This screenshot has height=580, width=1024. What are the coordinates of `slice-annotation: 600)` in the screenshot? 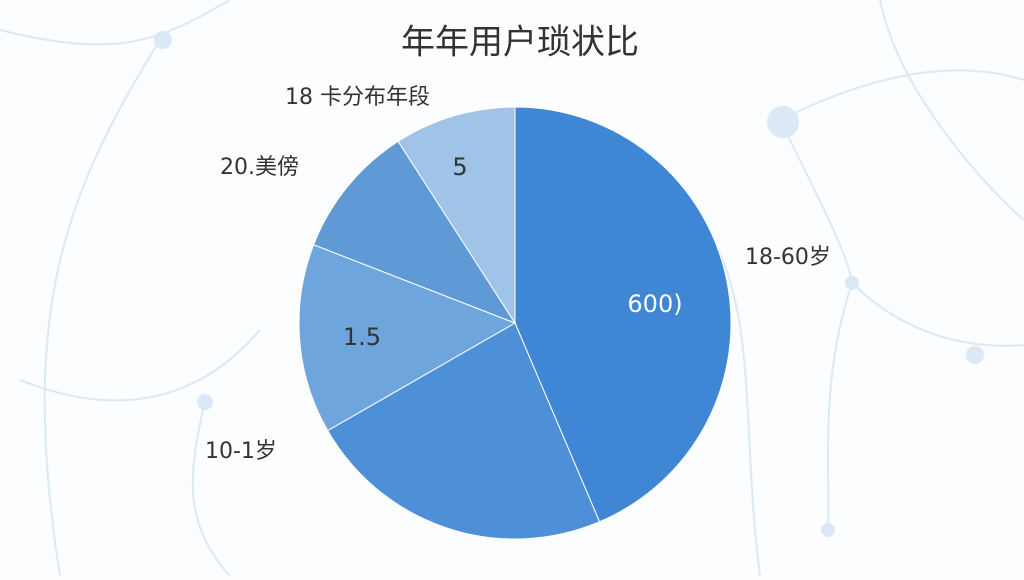 It's located at (654, 304).